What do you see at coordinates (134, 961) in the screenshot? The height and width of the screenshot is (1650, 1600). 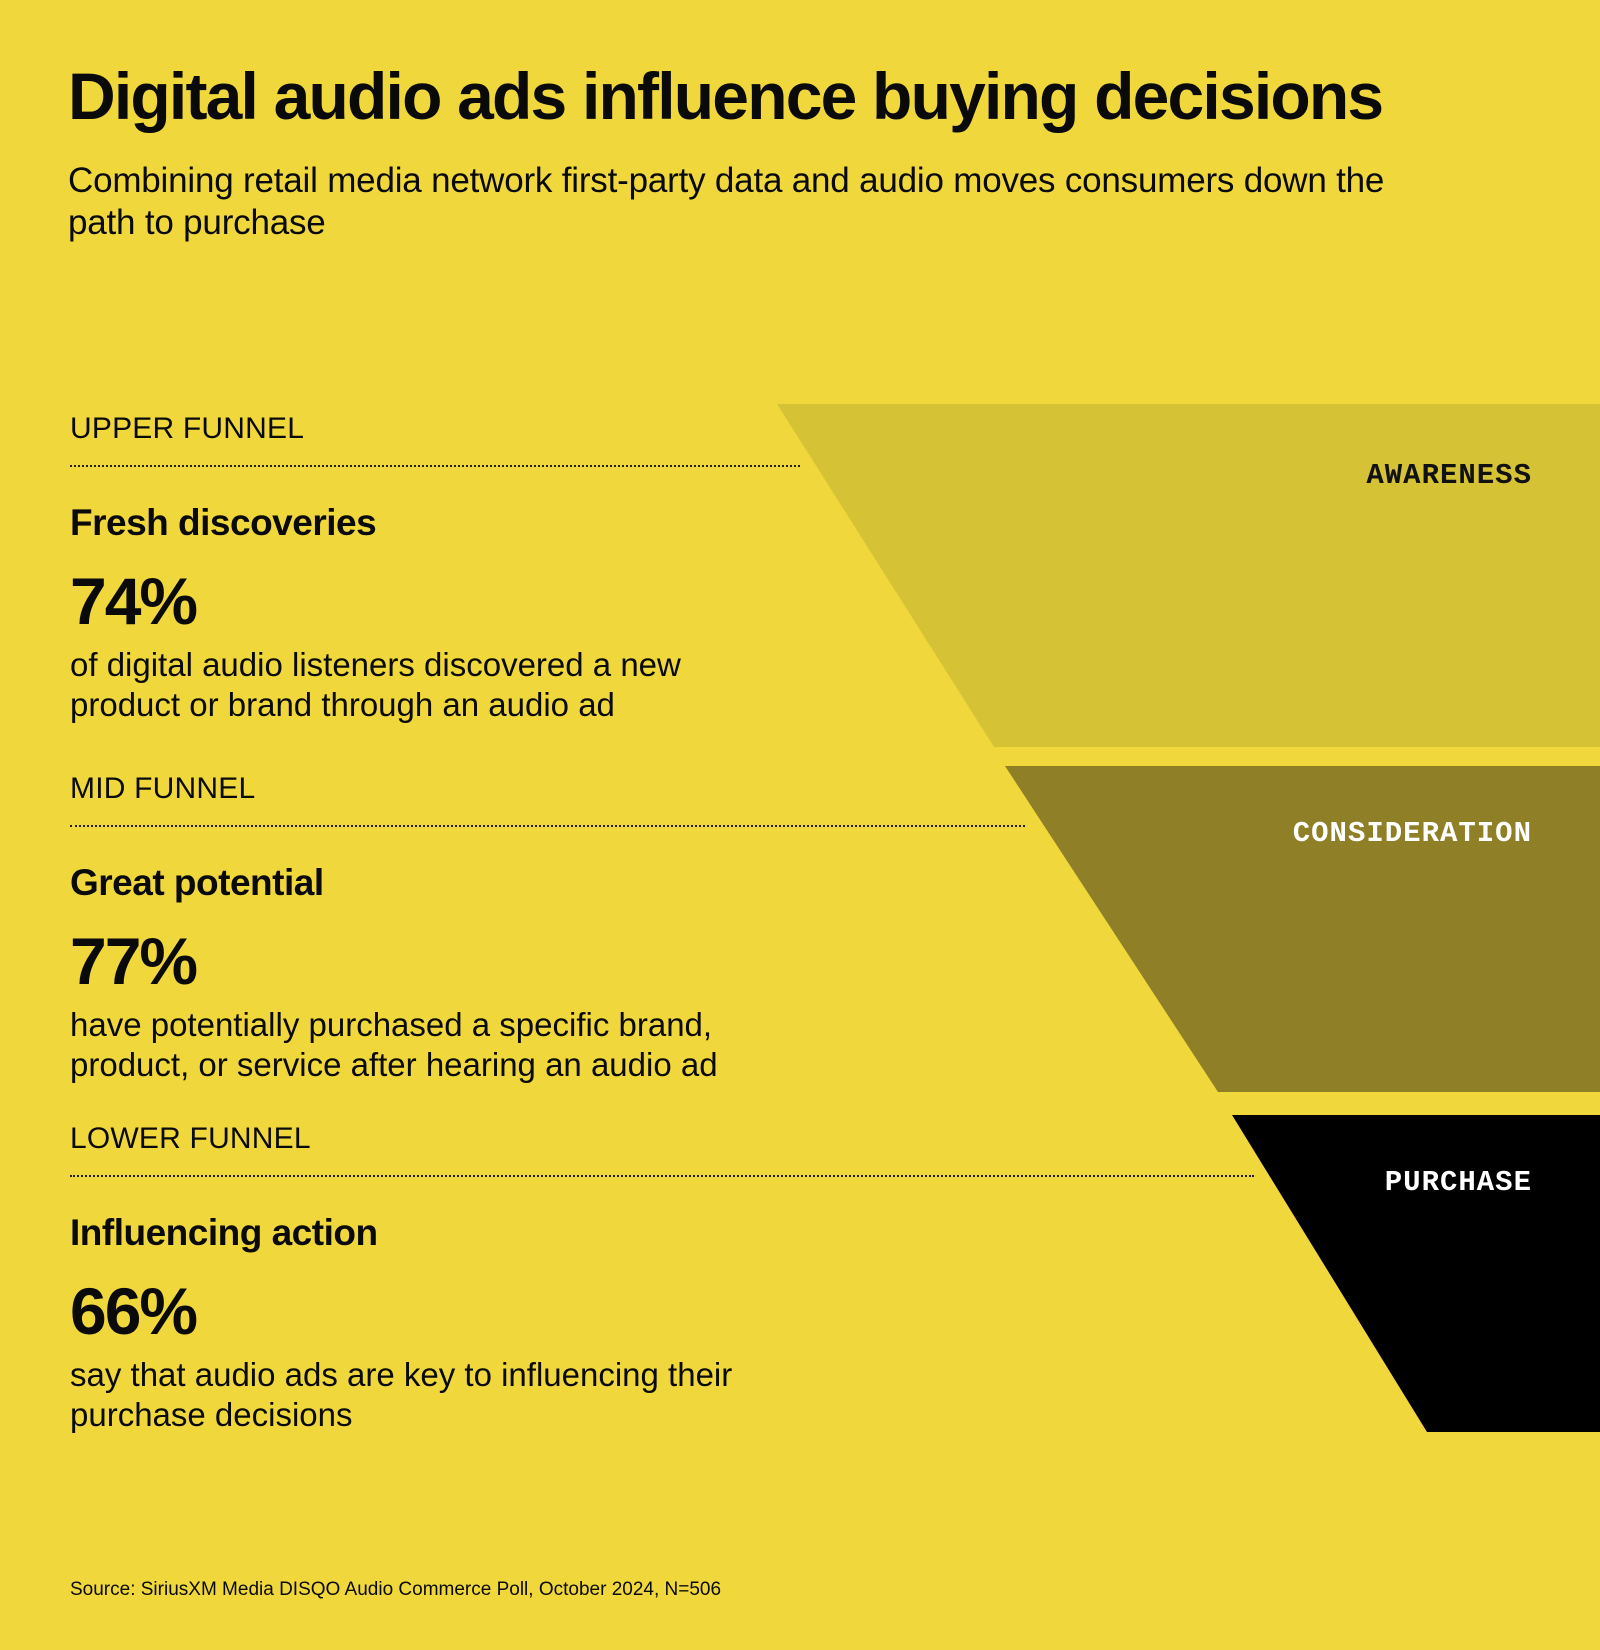 I see `mid-funnel-stat: 77%` at bounding box center [134, 961].